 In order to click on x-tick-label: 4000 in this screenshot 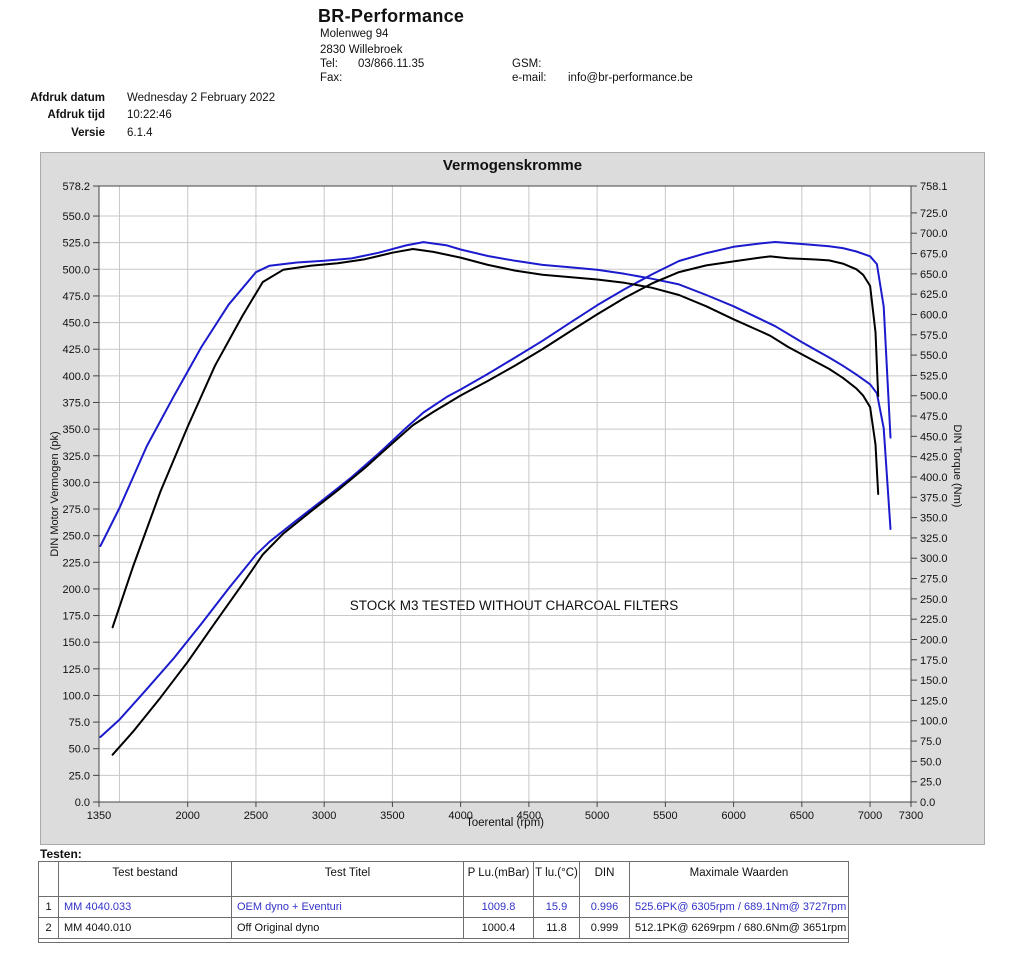, I will do `click(460, 816)`.